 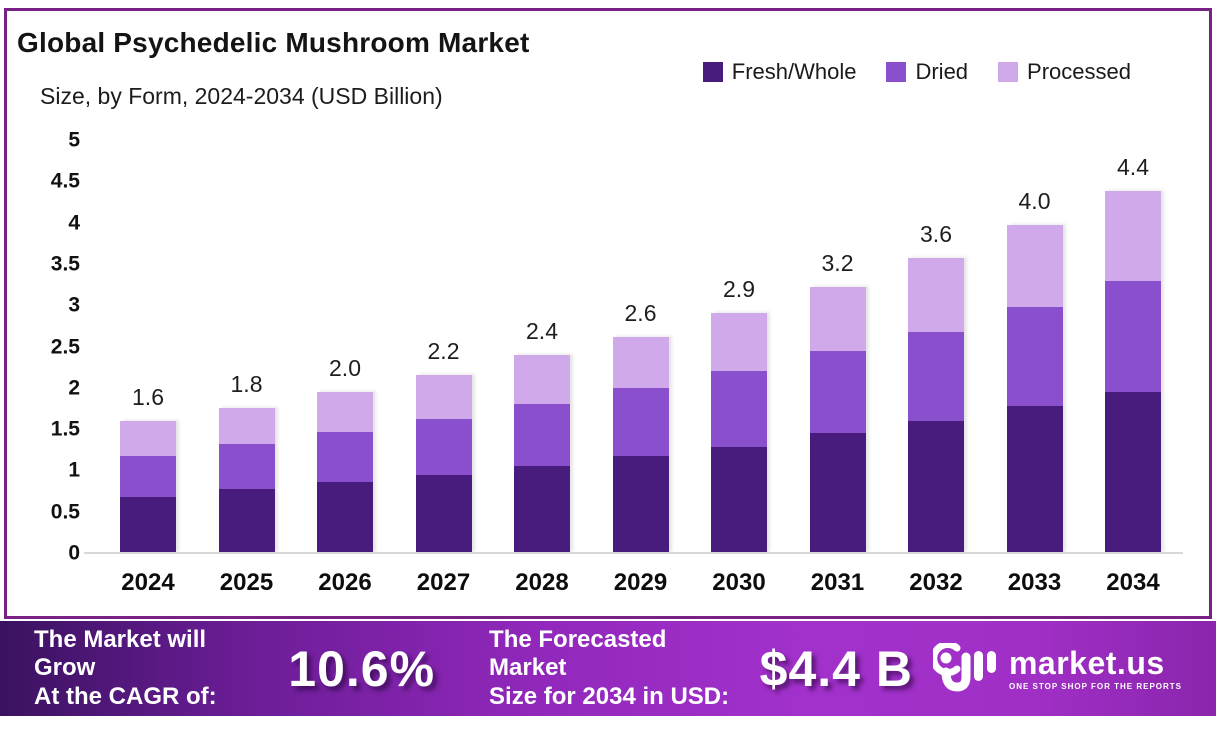 I want to click on brand-name: market.us, so click(x=1086, y=662).